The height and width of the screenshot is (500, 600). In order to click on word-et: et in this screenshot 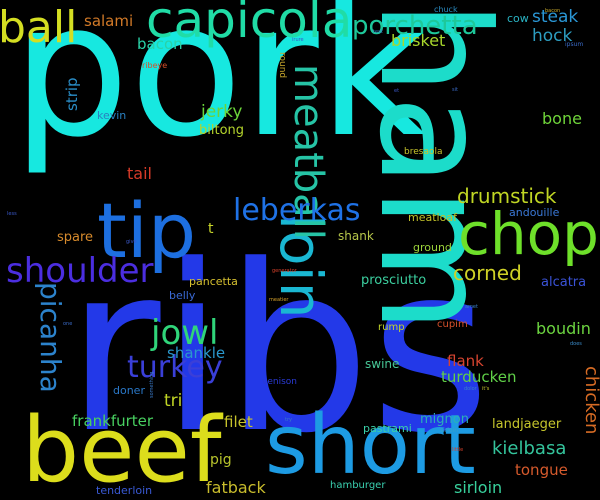, I will do `click(397, 91)`.